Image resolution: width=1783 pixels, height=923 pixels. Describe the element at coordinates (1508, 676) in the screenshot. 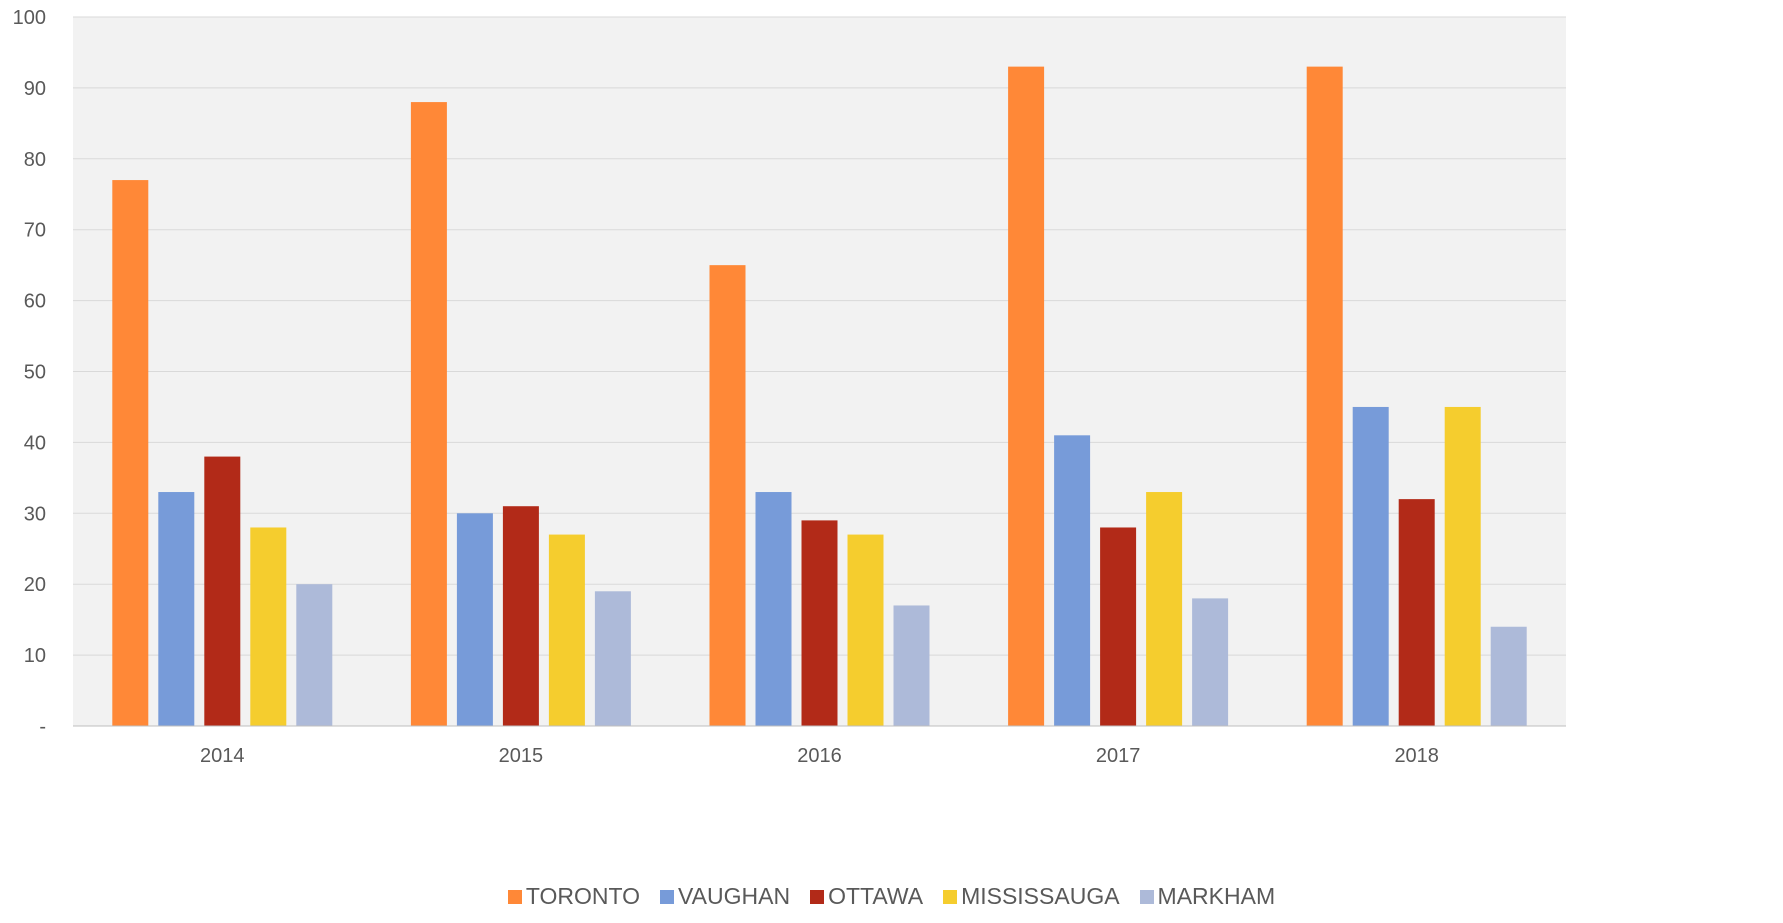

I see `bar-markham-2018` at that location.